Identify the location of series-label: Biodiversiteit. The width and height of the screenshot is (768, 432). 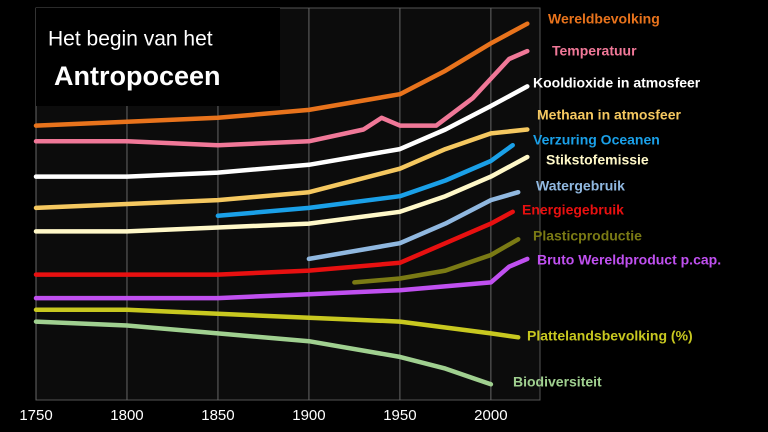
(557, 382).